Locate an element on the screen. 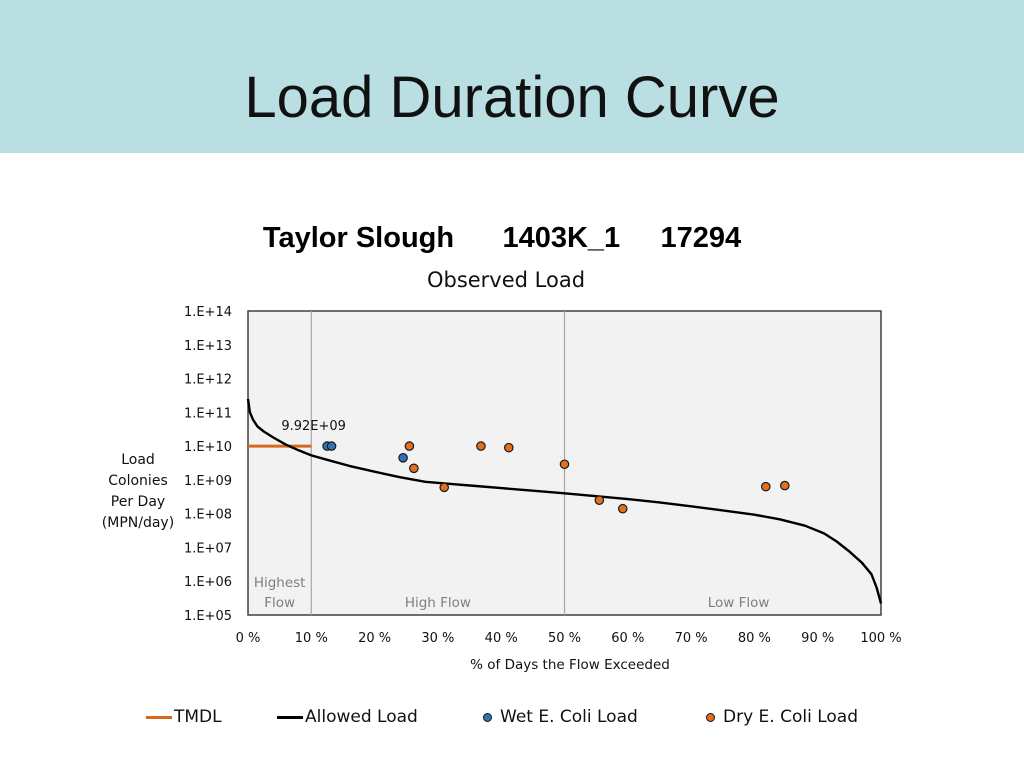  x-tick-label: 30 % is located at coordinates (437, 638).